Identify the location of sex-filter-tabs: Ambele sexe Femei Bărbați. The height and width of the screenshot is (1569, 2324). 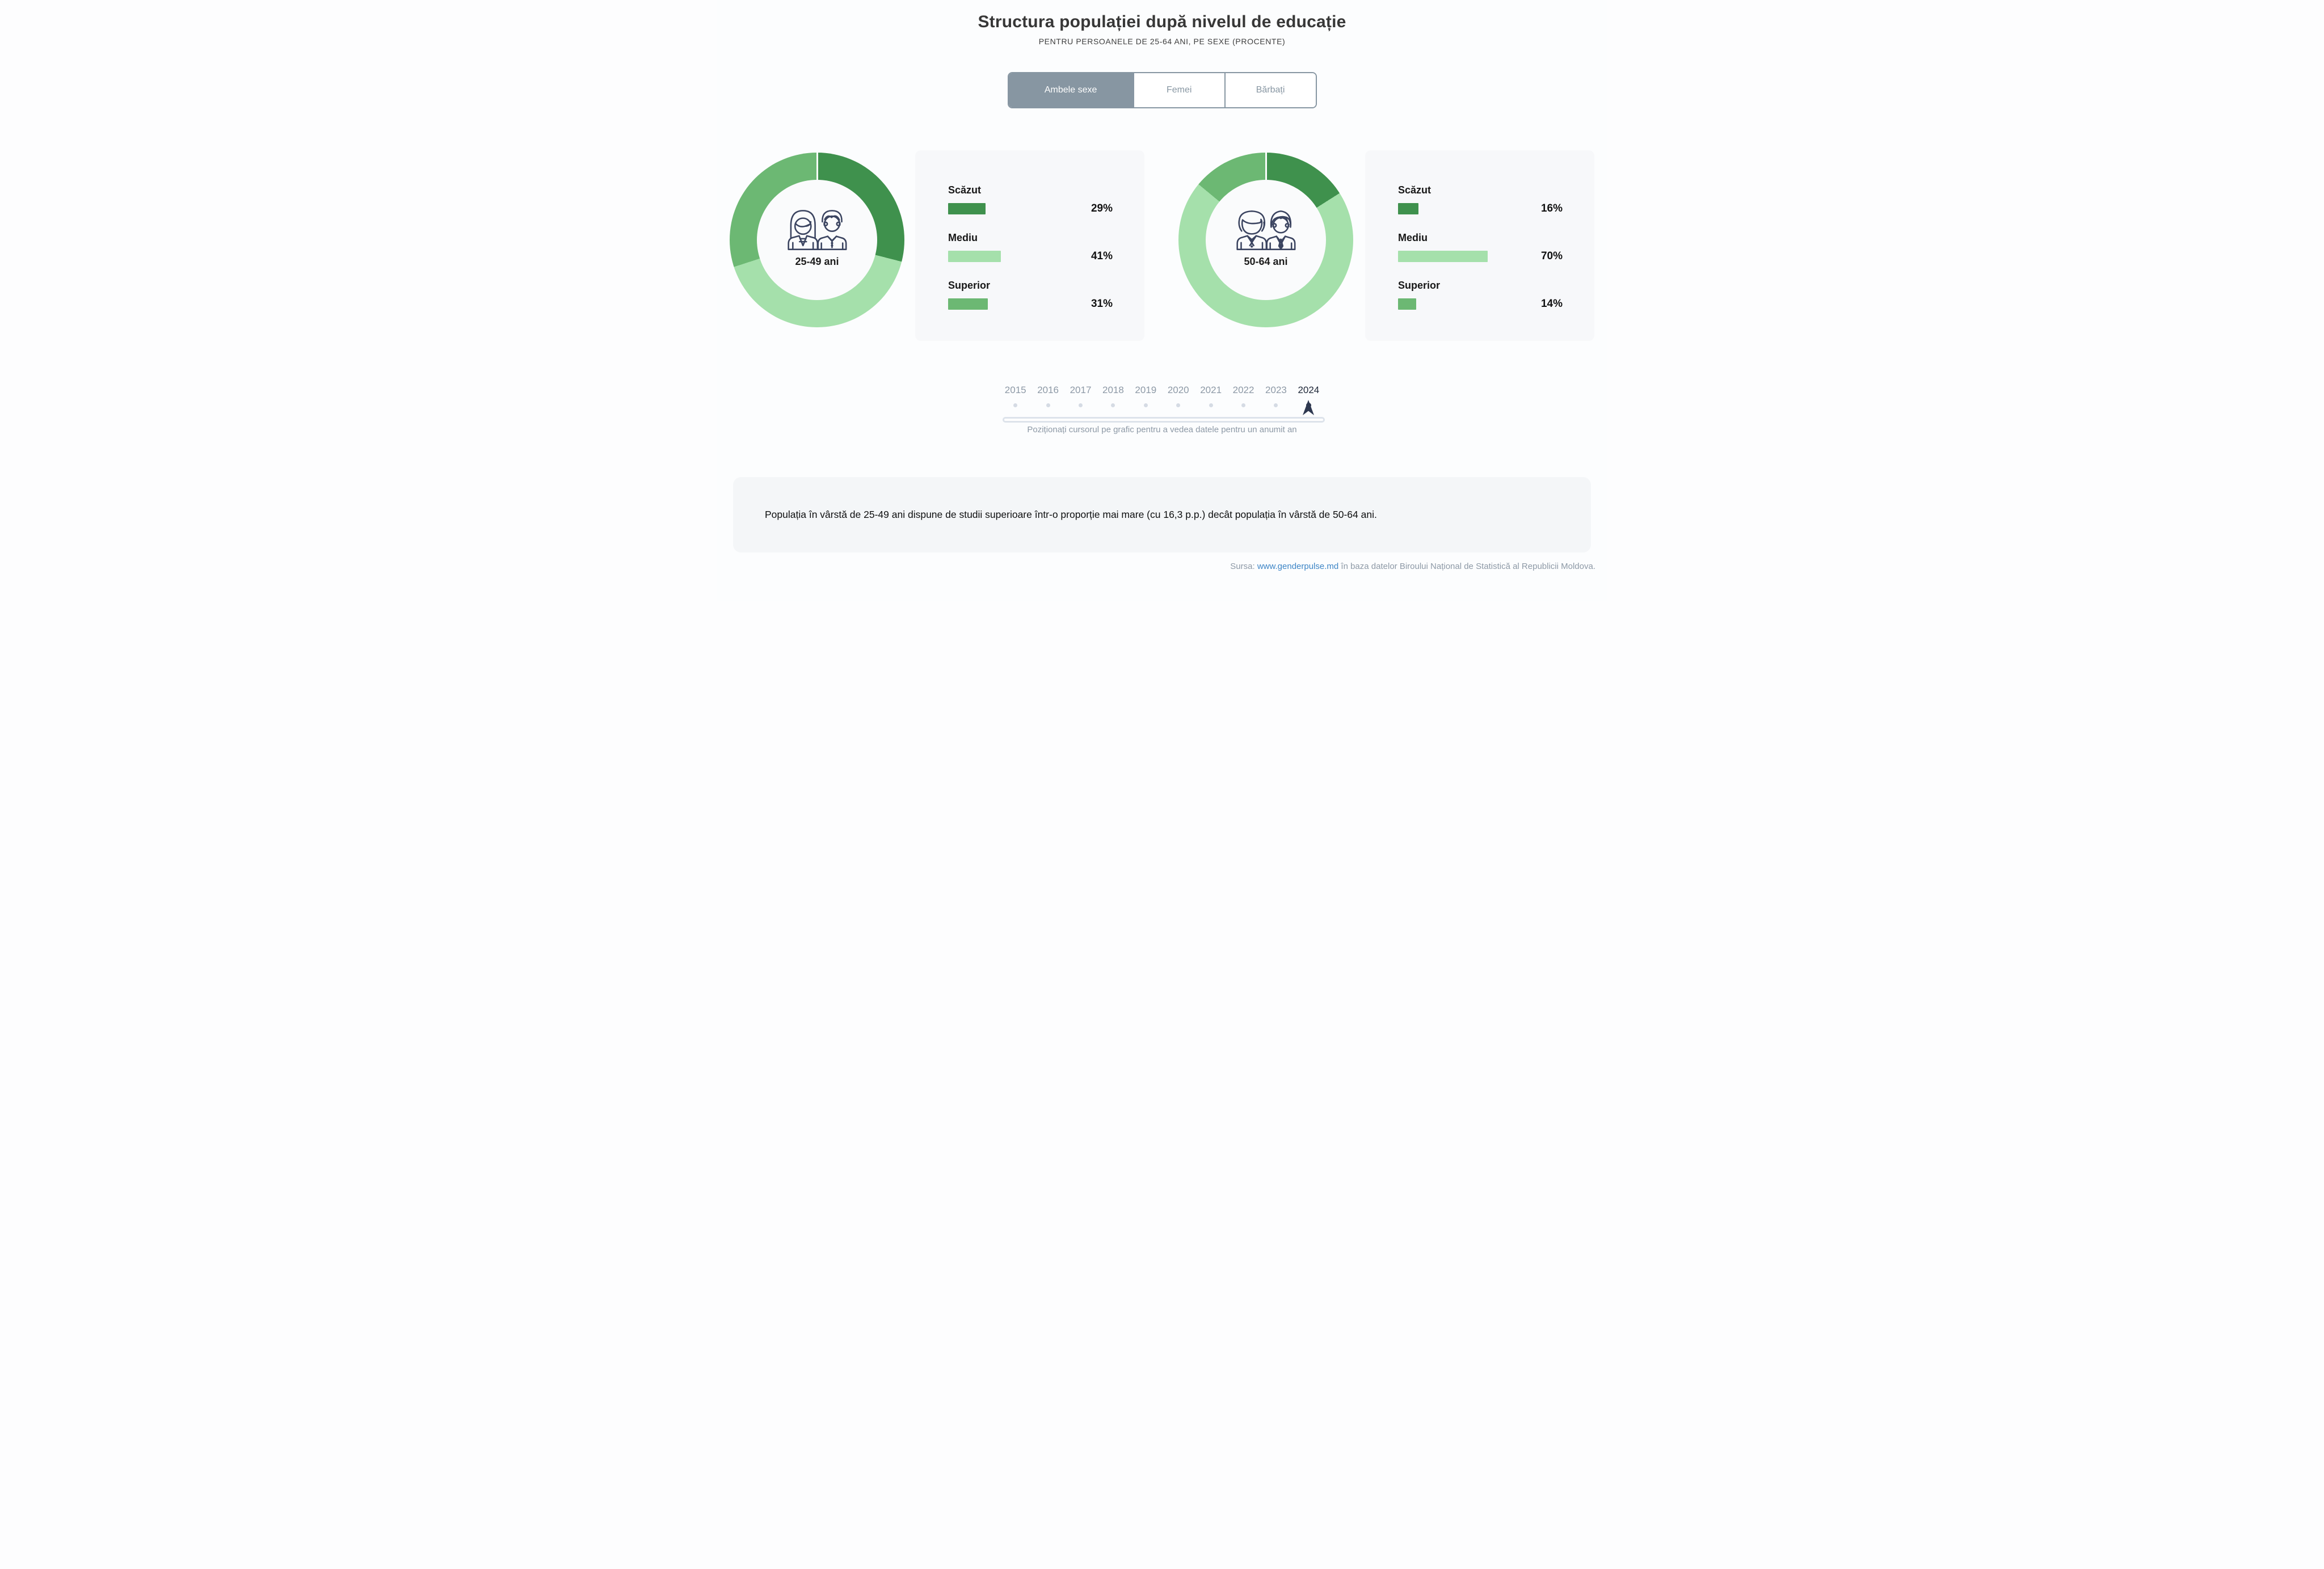
(1162, 90).